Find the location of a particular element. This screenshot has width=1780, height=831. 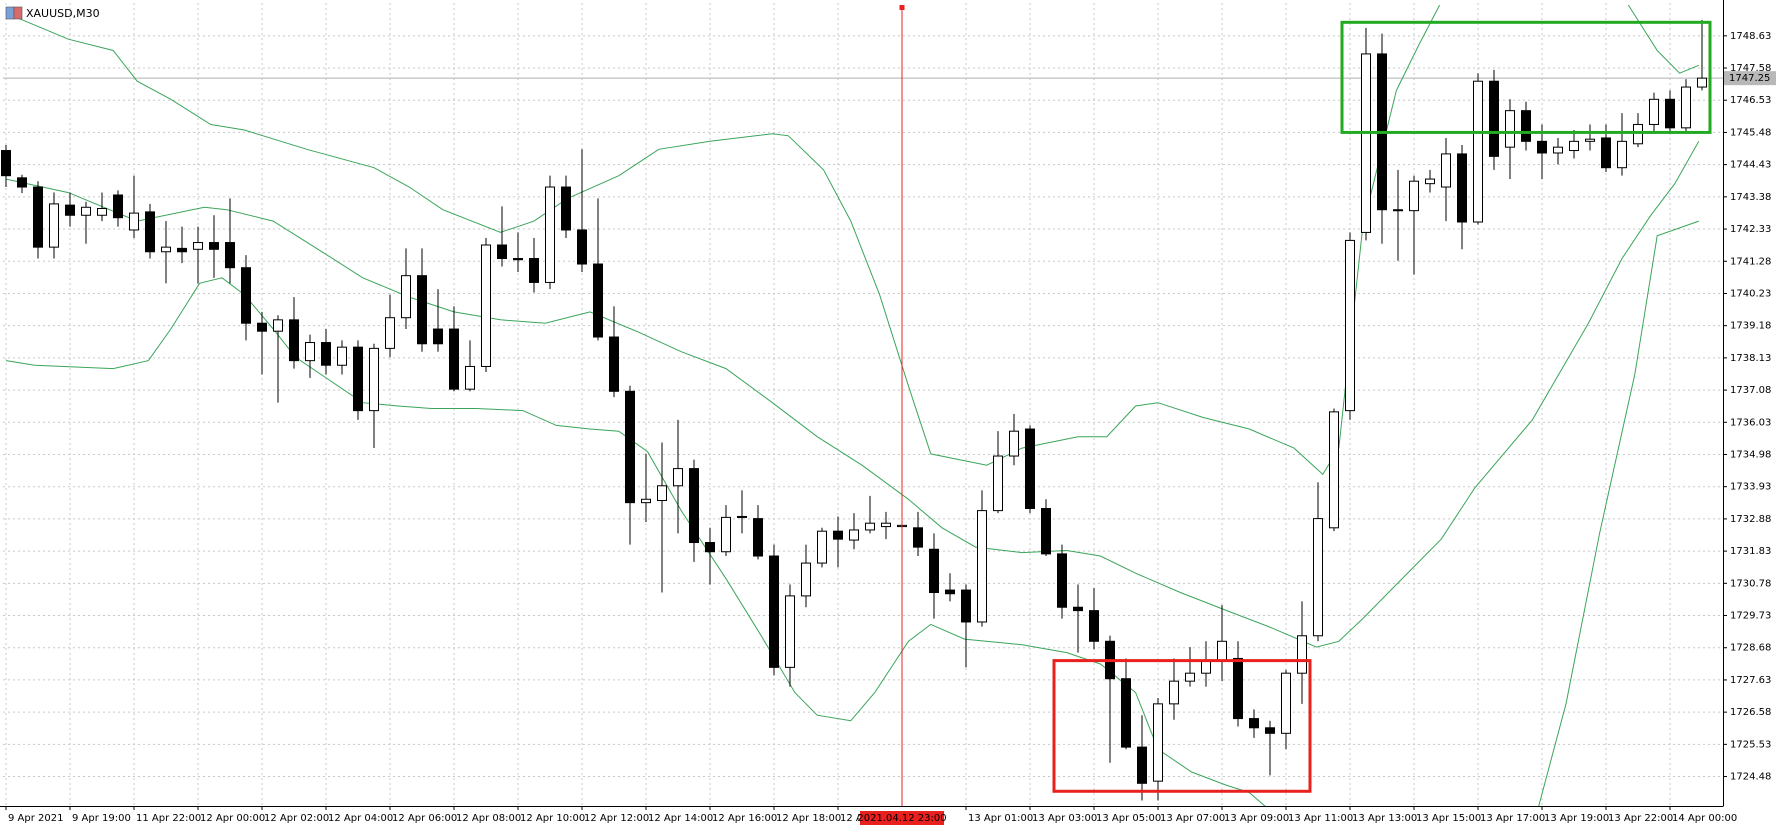

y-tick-label: 1742.33 is located at coordinates (1750, 229).